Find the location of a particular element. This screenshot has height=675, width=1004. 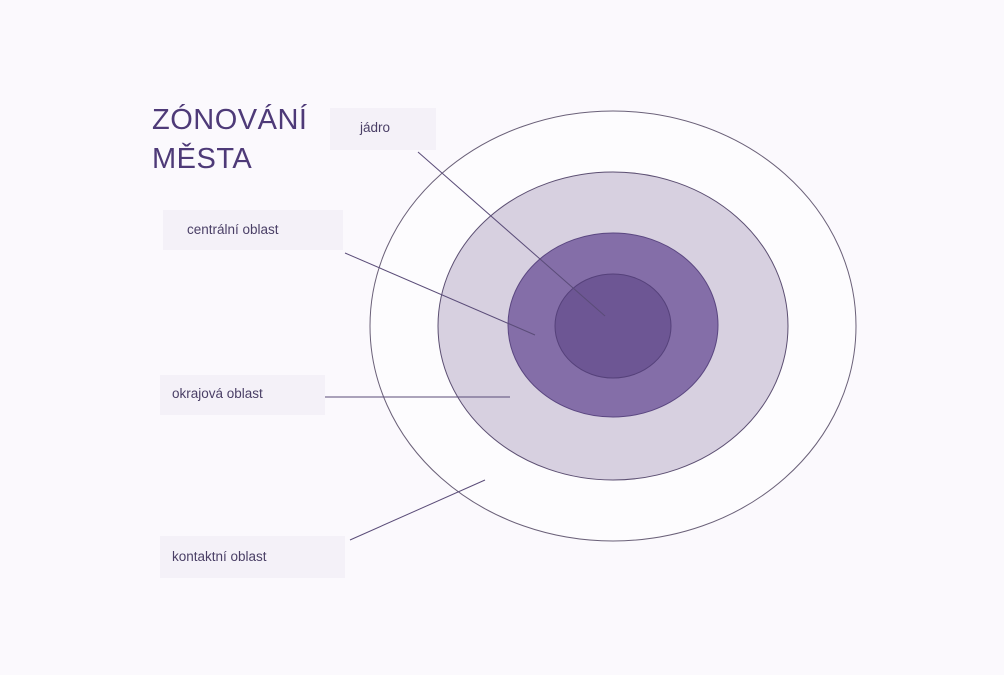

zone-label: okrajová oblast is located at coordinates (217, 393).